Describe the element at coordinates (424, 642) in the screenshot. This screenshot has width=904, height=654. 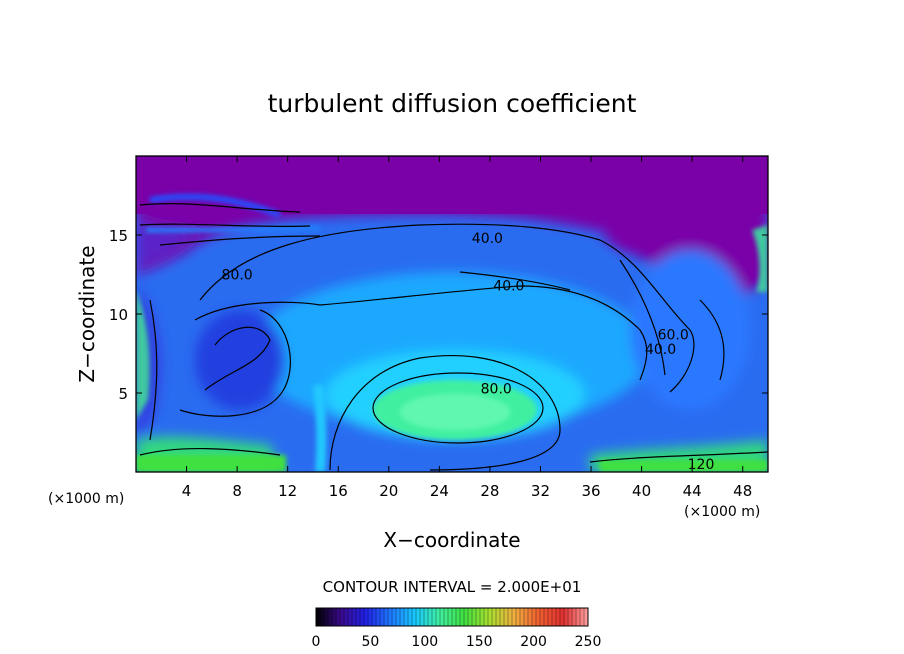
I see `colorbar-tick-label: 100` at that location.